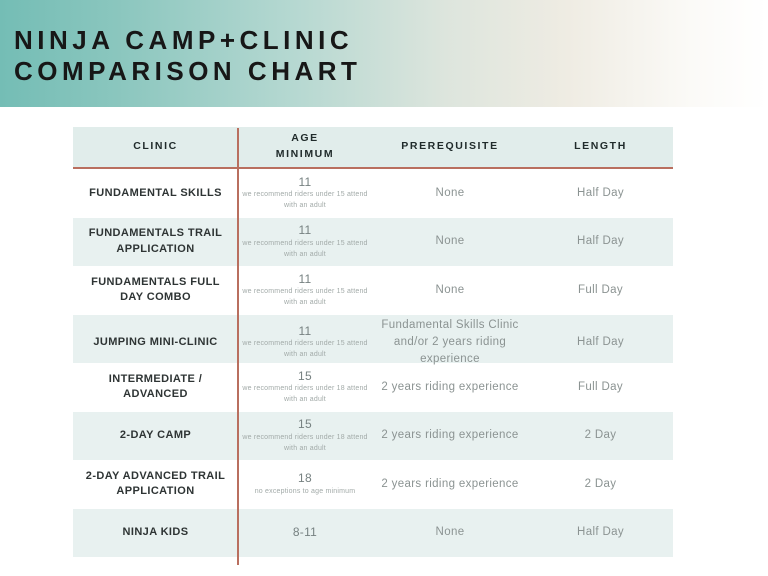 The image size is (768, 576). Describe the element at coordinates (184, 40) in the screenshot. I see `page-title-line1: NINJA CAMP+CLINIC` at that location.